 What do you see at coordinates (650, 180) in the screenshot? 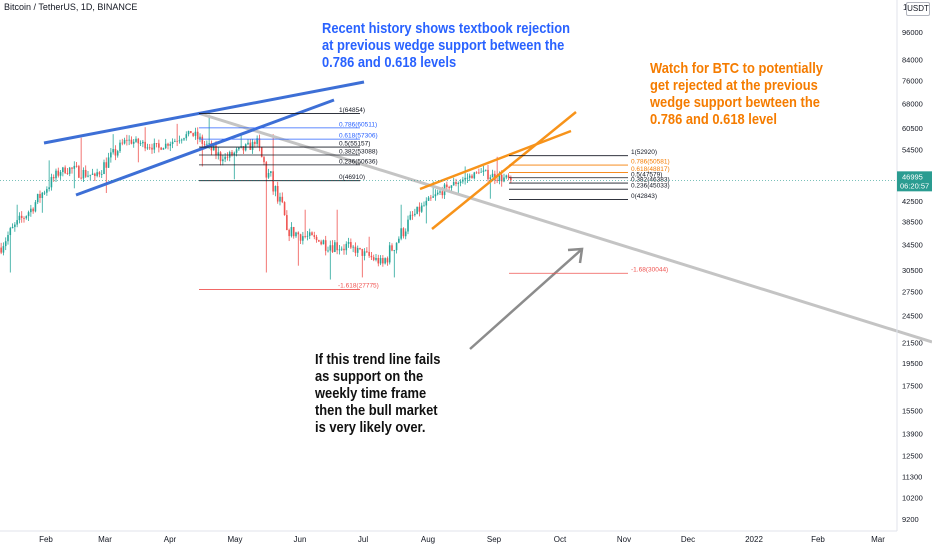
I see `fib-level-label: 0.382(46383)` at bounding box center [650, 180].